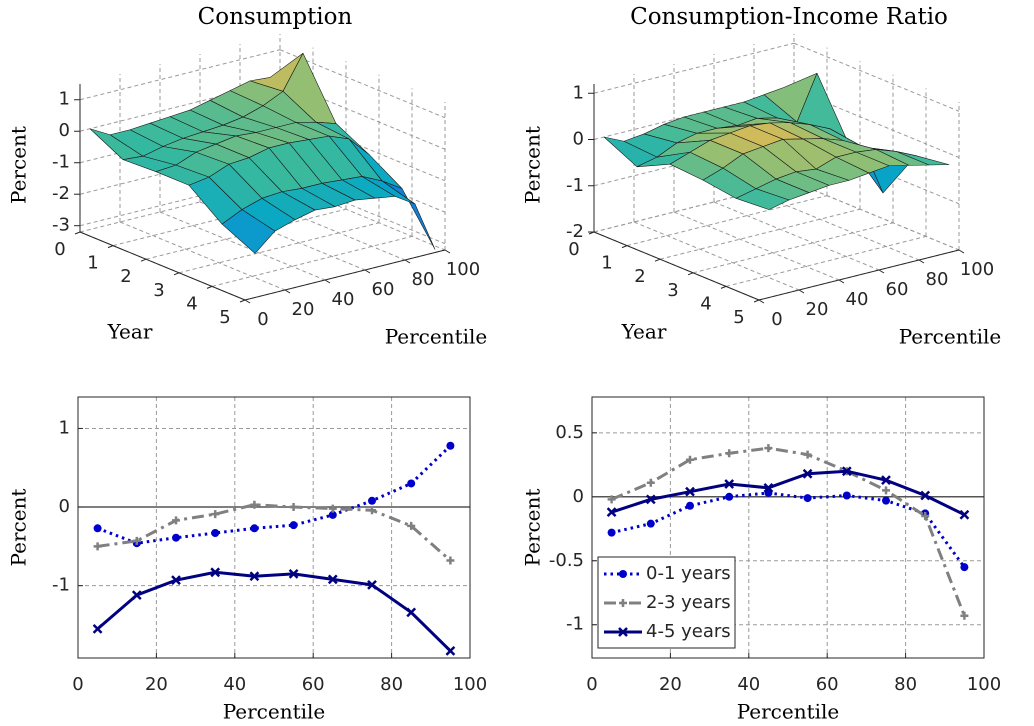 This screenshot has width=1034, height=726. Describe the element at coordinates (670, 684) in the screenshot. I see `x-tick-label: 20` at that location.